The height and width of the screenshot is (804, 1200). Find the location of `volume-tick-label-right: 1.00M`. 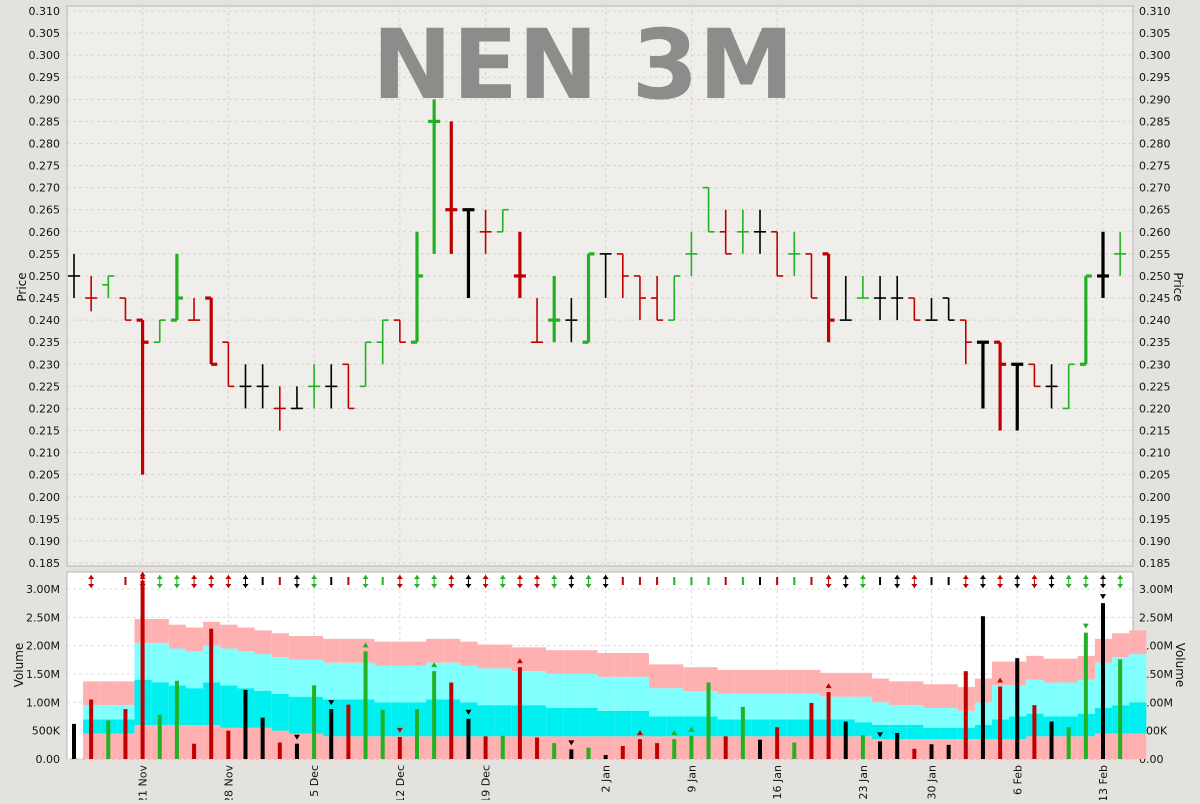

volume-tick-label-right: 1.00M is located at coordinates (1156, 702).